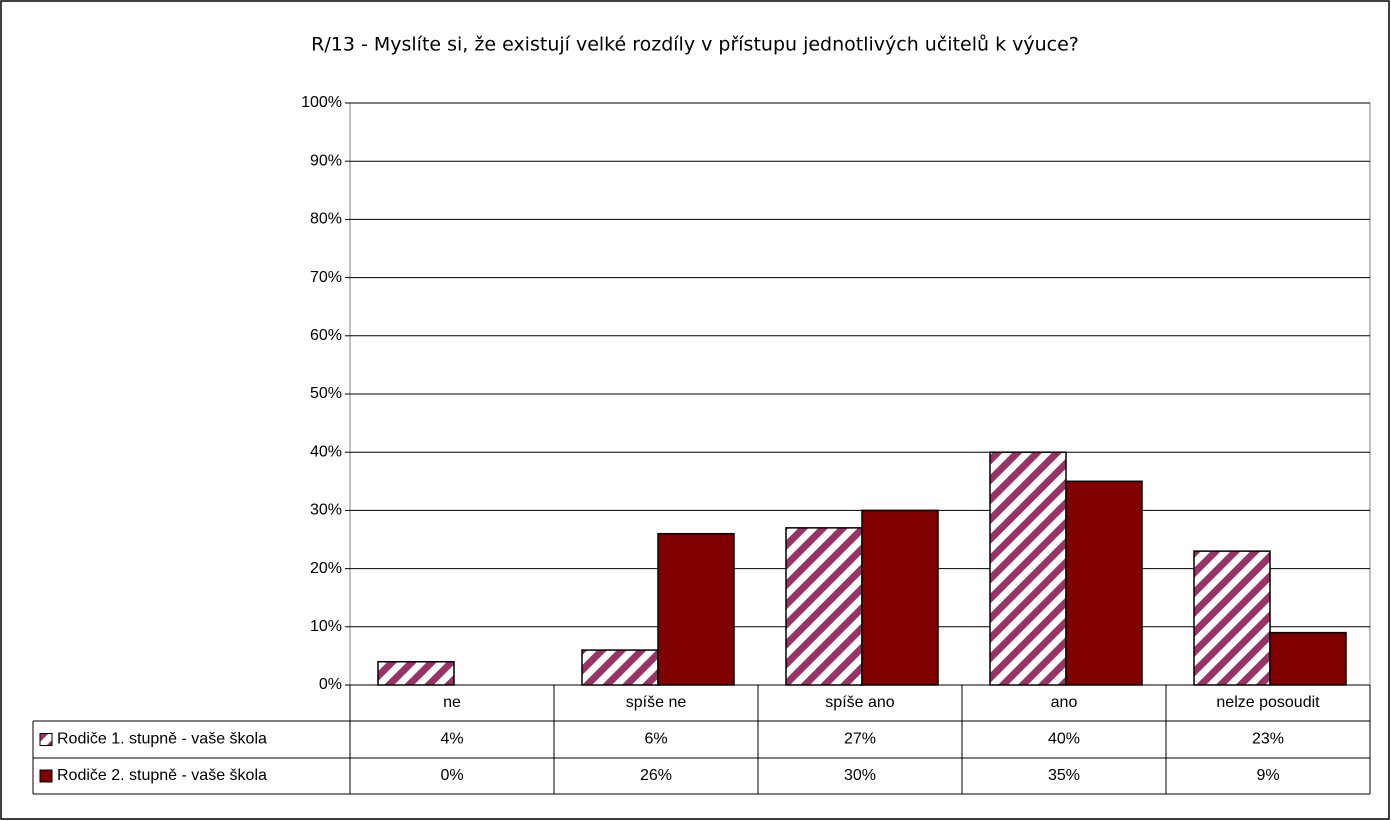 The width and height of the screenshot is (1391, 821). Describe the element at coordinates (1267, 775) in the screenshot. I see `table-value: 9%` at that location.